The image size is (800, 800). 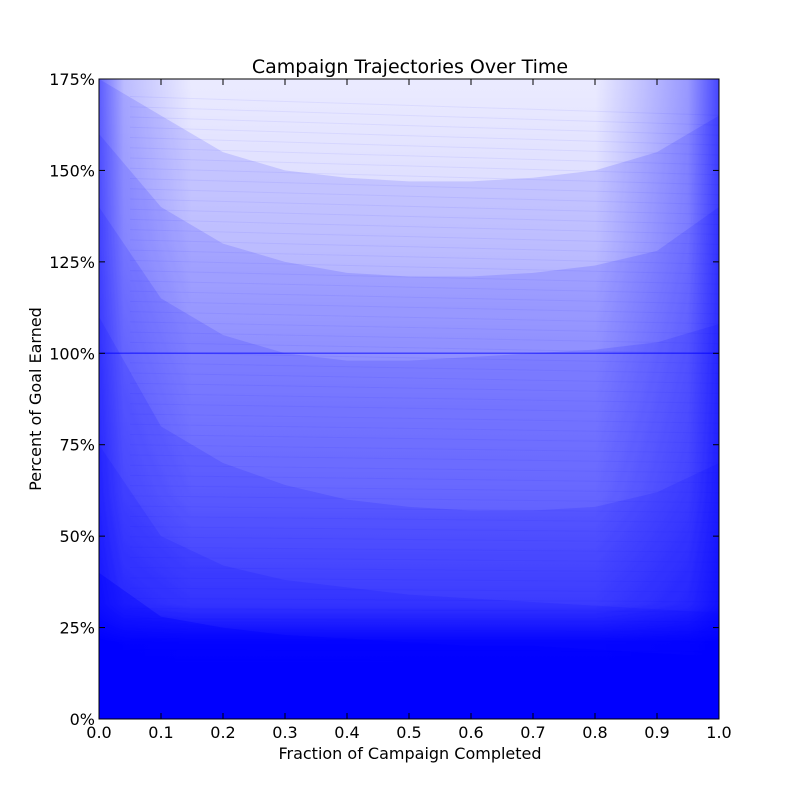 I want to click on x-axis-label: Fraction of Campaign Completed, so click(x=409, y=753).